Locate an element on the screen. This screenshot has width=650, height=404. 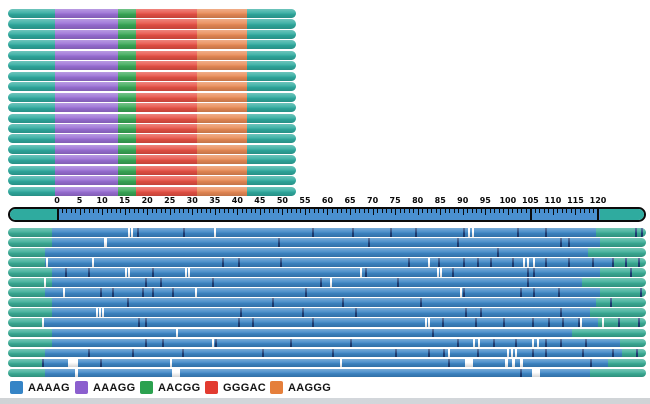
ruler-label: 115 is located at coordinates (575, 200).